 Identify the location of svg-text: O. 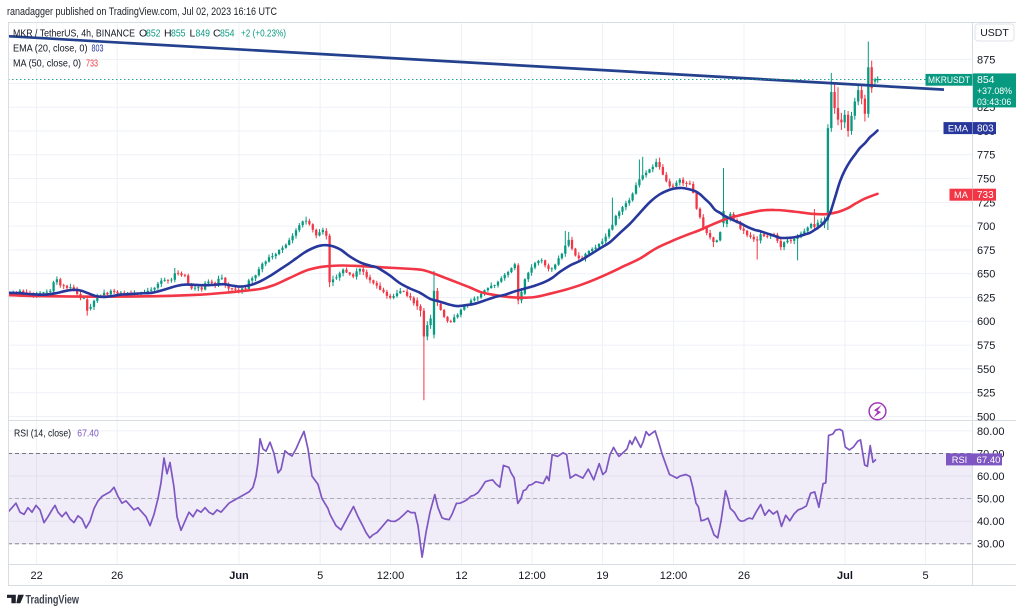
(143, 34).